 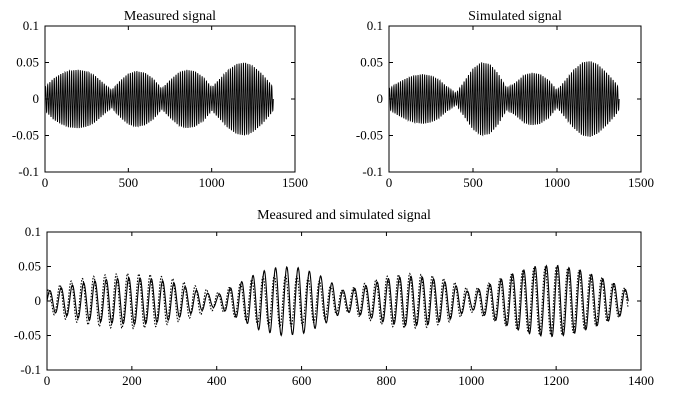 I want to click on measured-x-tick-label: 1500, so click(x=295, y=182).